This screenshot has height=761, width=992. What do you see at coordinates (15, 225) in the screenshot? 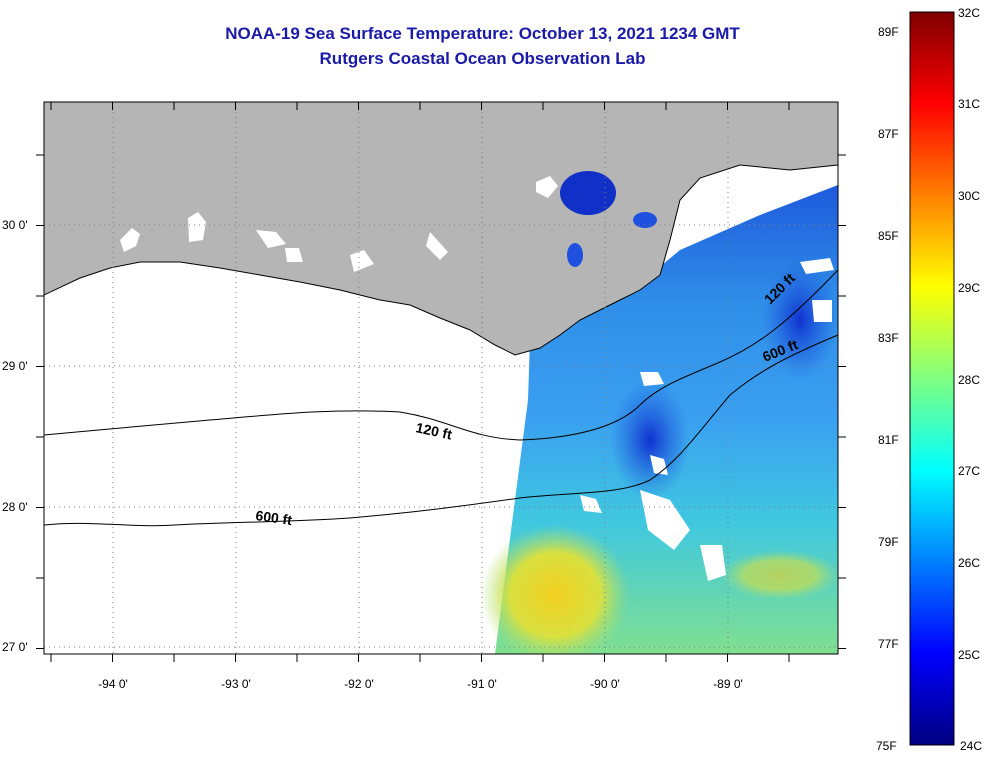
I see `lat-label: 30 0'` at bounding box center [15, 225].